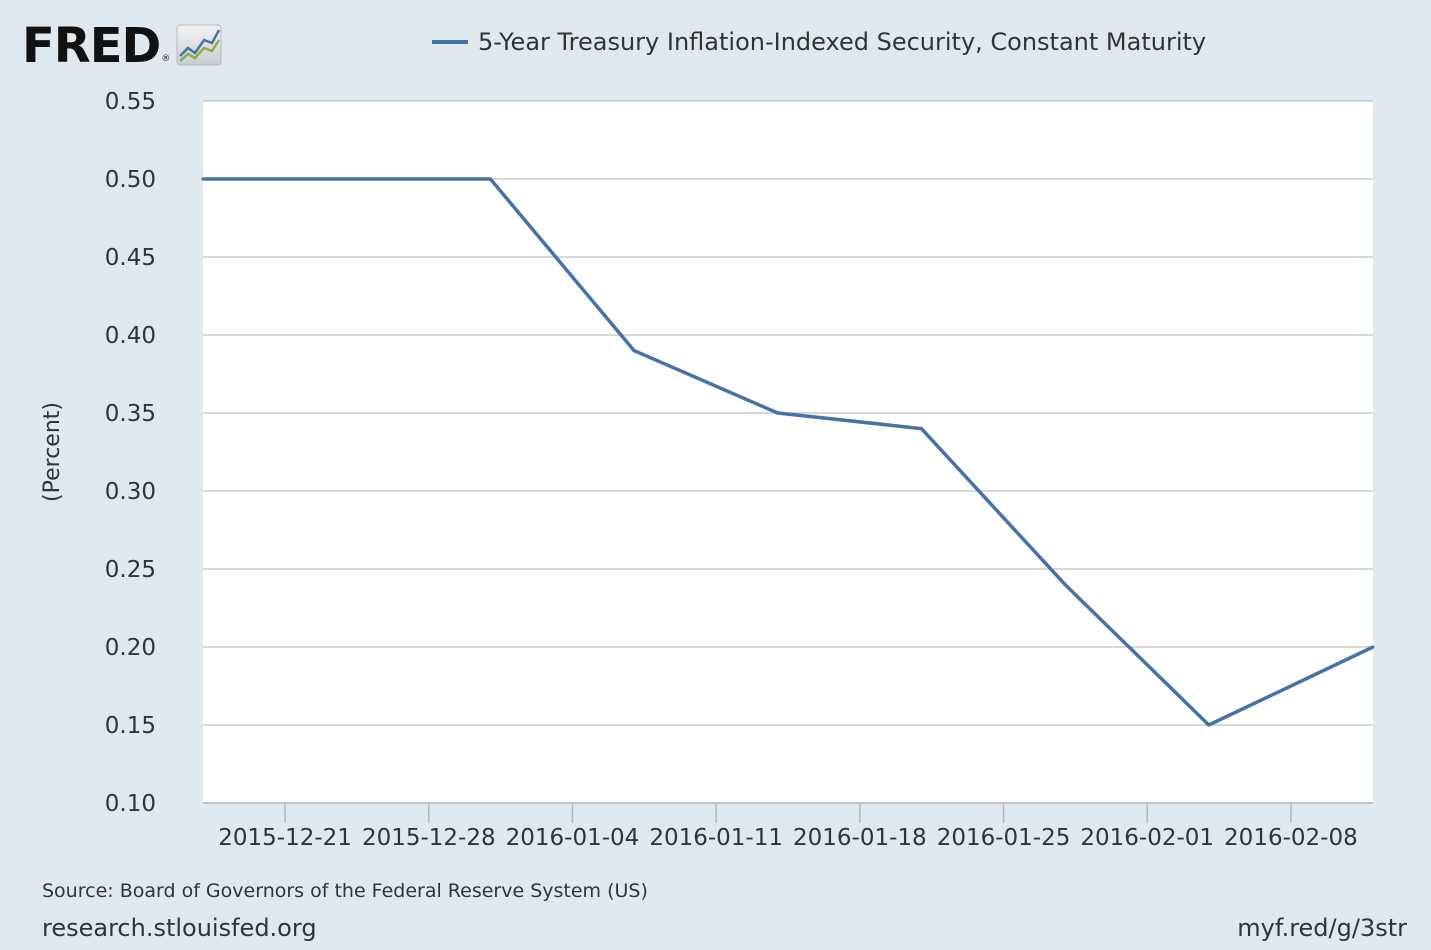 This screenshot has height=950, width=1431. What do you see at coordinates (1004, 838) in the screenshot?
I see `x-tick-label: 2016-01-25` at bounding box center [1004, 838].